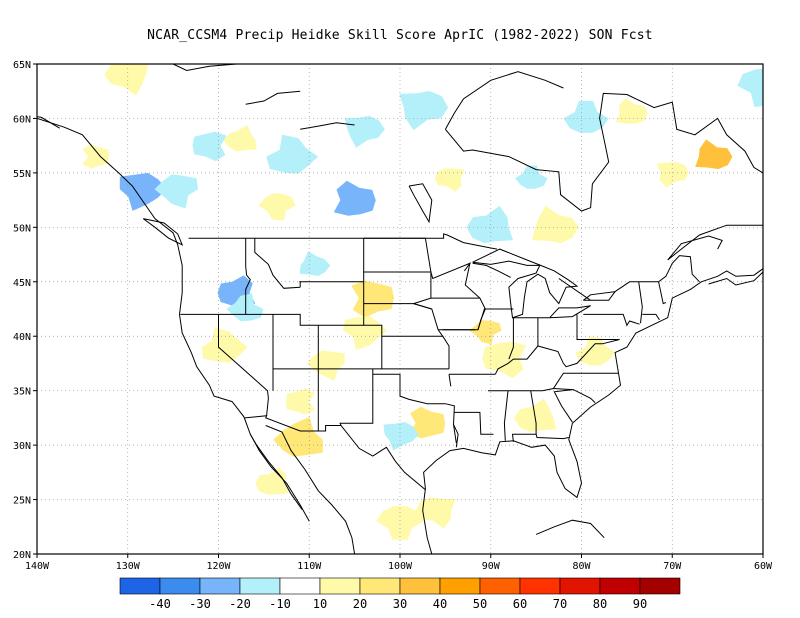 Image resolution: width=800 pixels, height=618 pixels. I want to click on lat-tick-label: 35N, so click(22, 392).